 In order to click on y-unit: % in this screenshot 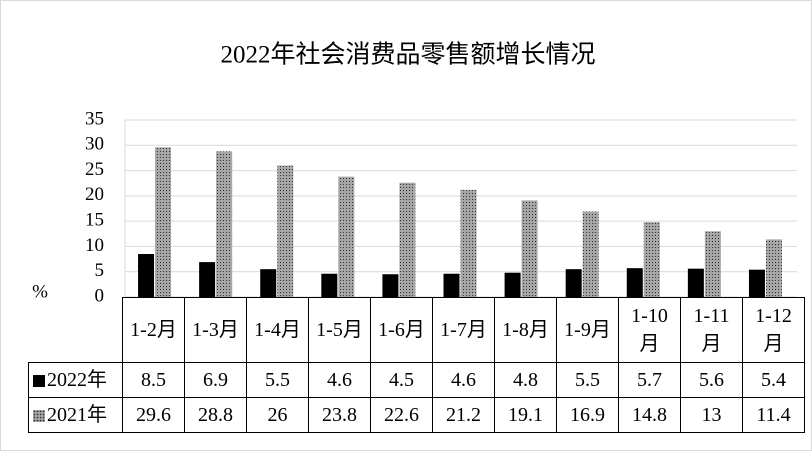, I will do `click(40, 291)`.